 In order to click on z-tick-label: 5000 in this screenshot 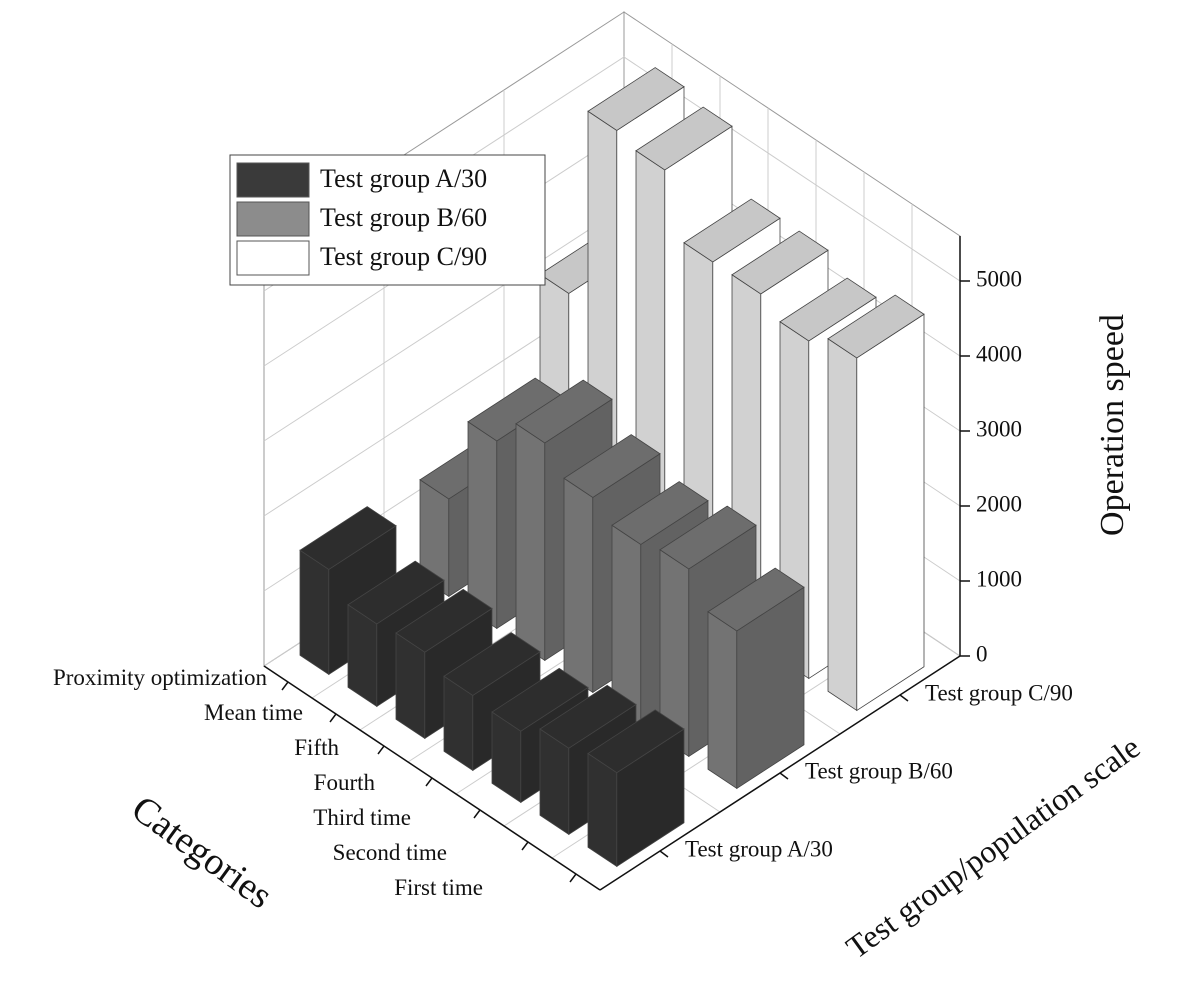, I will do `click(999, 278)`.